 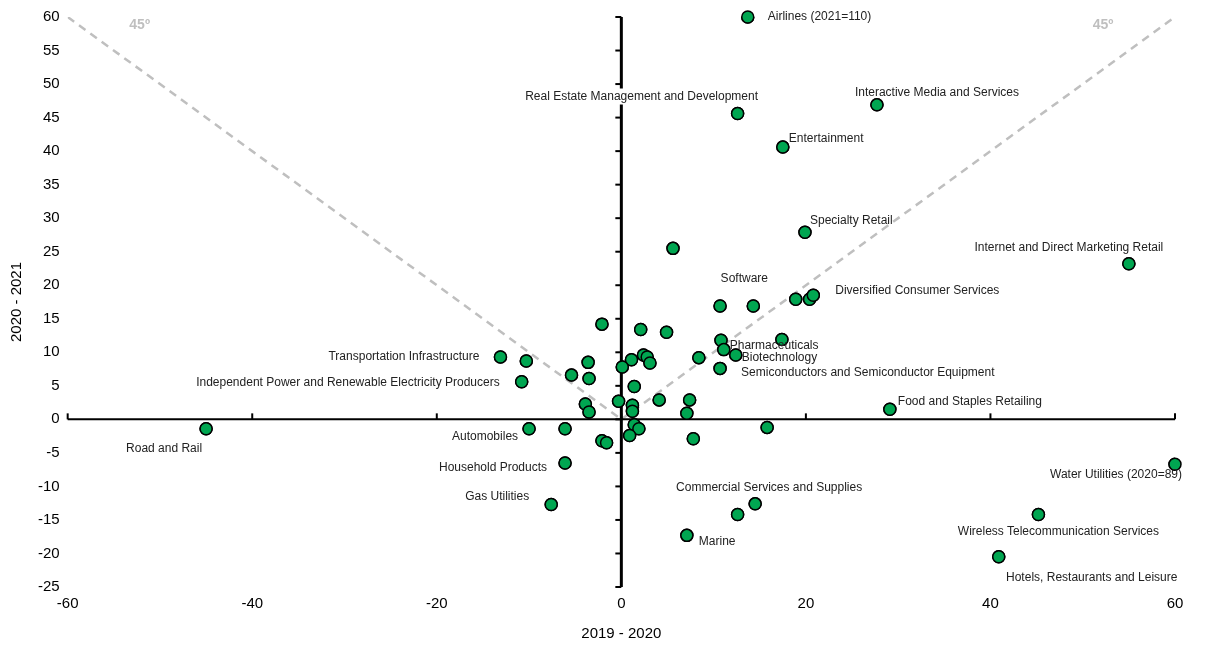 What do you see at coordinates (51, 250) in the screenshot?
I see `y-tick-label: 25` at bounding box center [51, 250].